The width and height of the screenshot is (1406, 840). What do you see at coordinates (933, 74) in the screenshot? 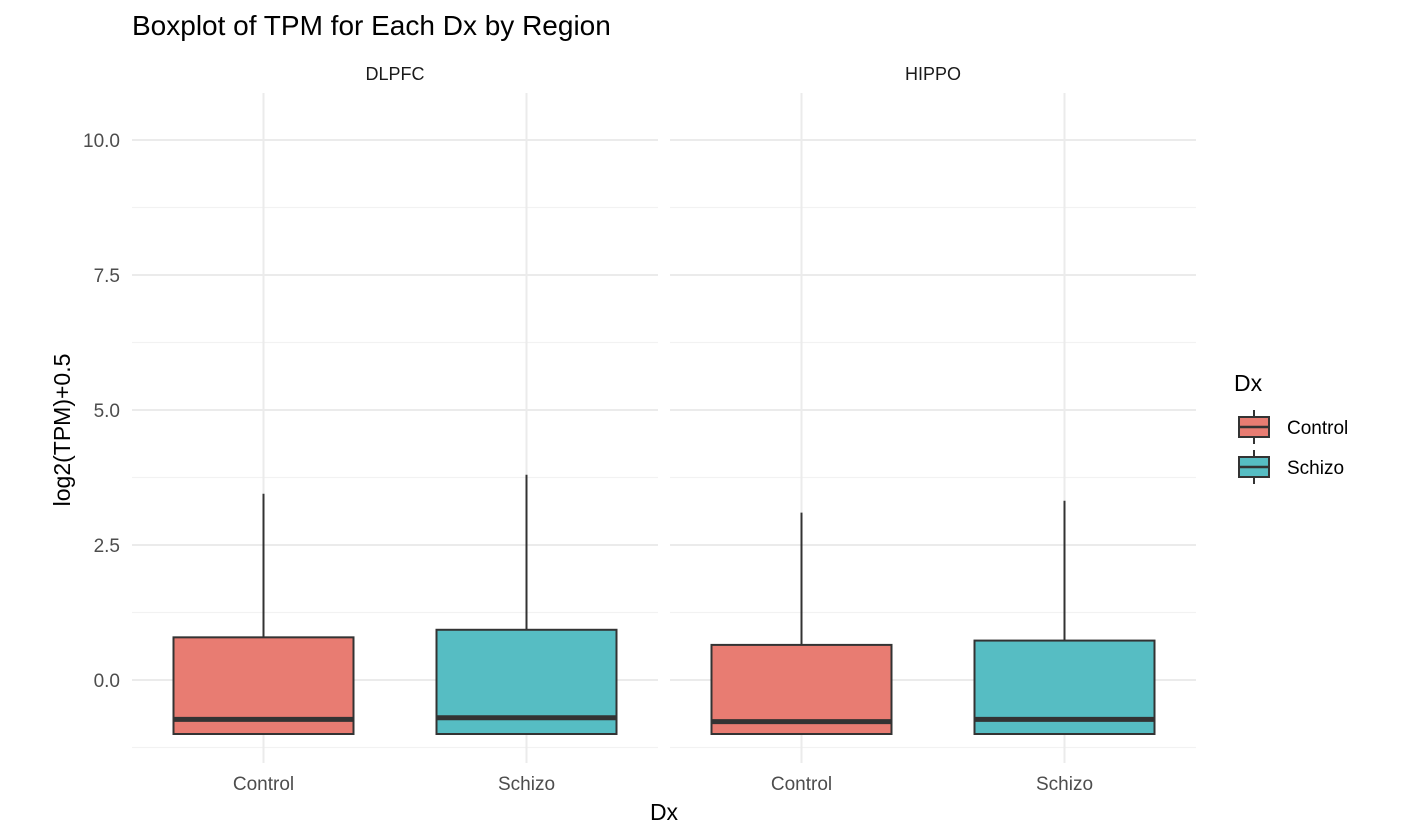
I see `facet-strip-label: HIPPO` at bounding box center [933, 74].